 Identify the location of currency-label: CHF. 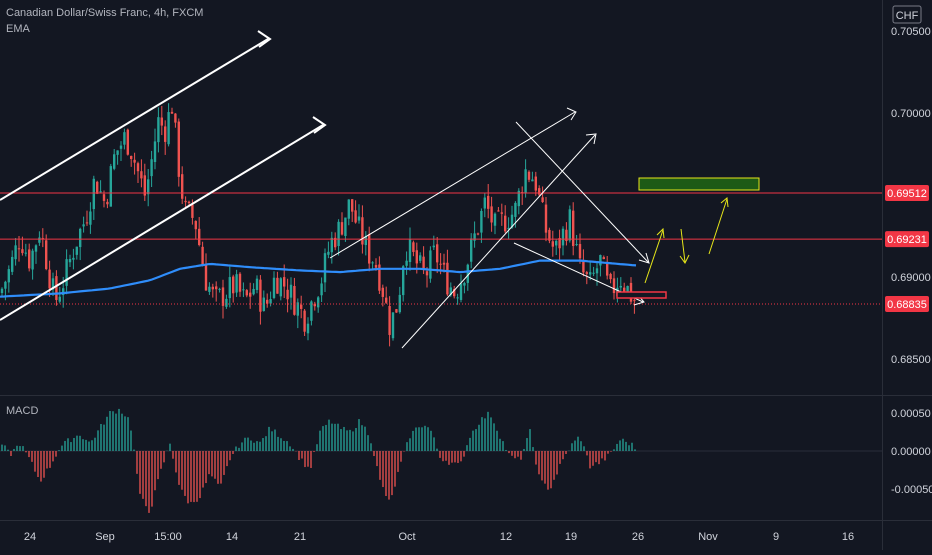
(907, 16).